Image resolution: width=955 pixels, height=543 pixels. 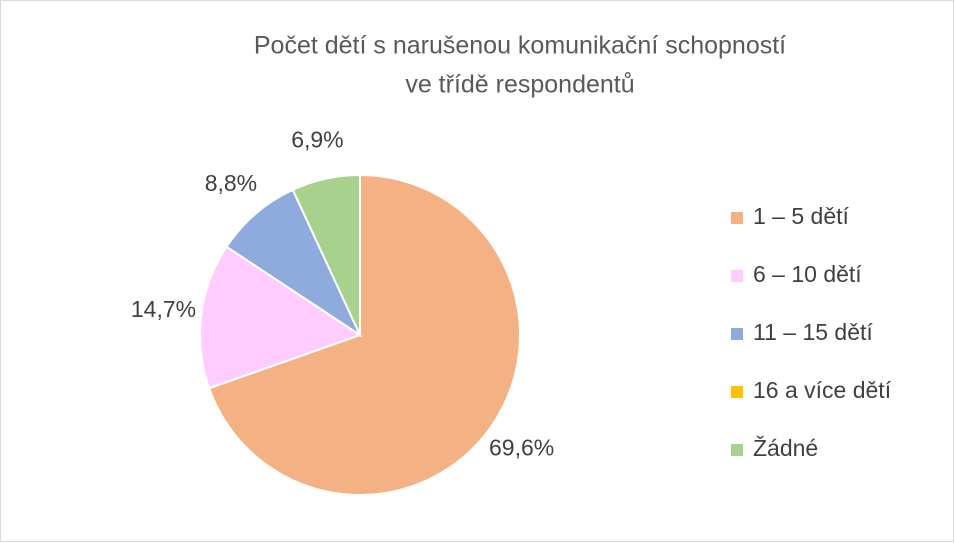 What do you see at coordinates (801, 216) in the screenshot?
I see `legend-label: 1 – 5 dětí` at bounding box center [801, 216].